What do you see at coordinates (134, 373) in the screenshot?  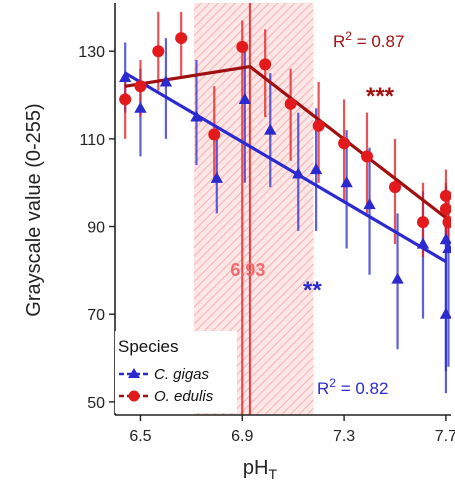 I see `legend-marker-c-gigas` at bounding box center [134, 373].